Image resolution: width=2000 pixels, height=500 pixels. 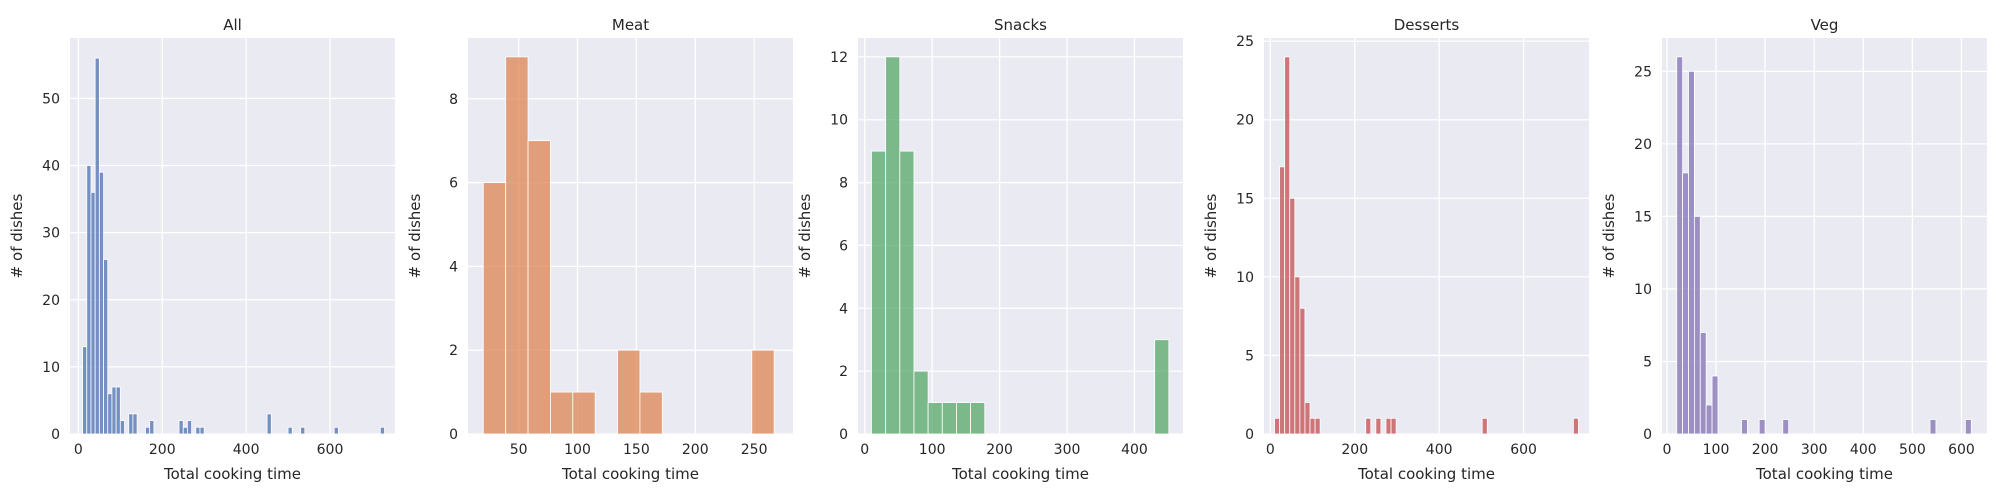 I want to click on chart-title: Snacks, so click(x=1020, y=25).